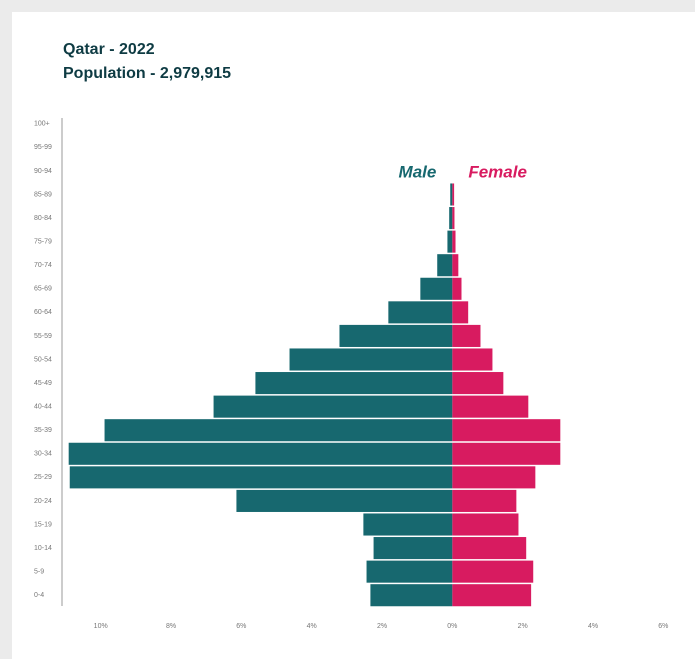 The image size is (695, 659). Describe the element at coordinates (43, 147) in the screenshot. I see `y-tick-label: 95-99` at that location.